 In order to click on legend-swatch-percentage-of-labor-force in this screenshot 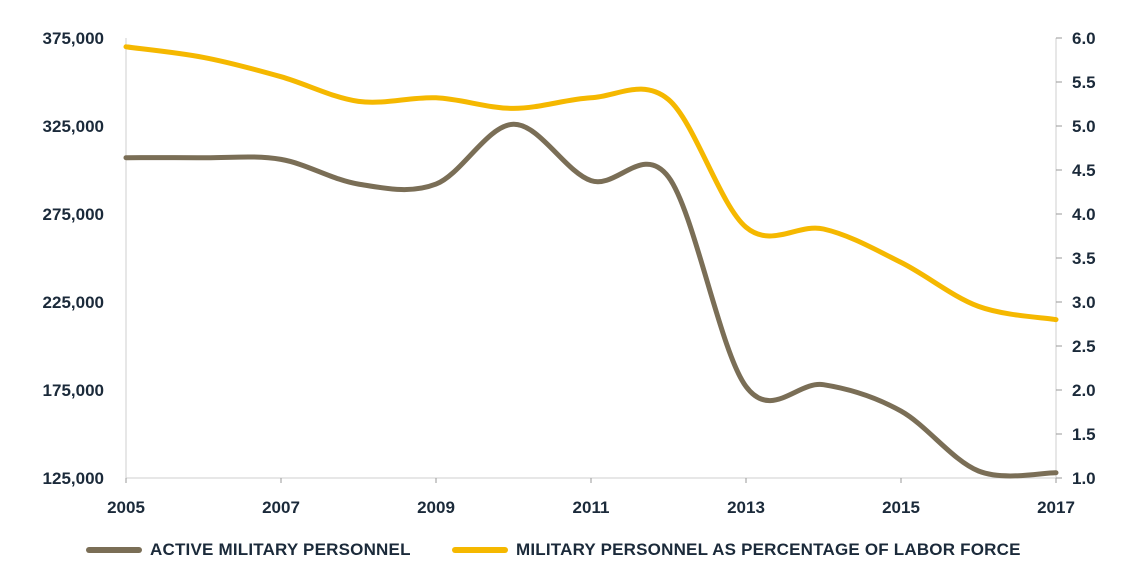, I will do `click(480, 550)`.